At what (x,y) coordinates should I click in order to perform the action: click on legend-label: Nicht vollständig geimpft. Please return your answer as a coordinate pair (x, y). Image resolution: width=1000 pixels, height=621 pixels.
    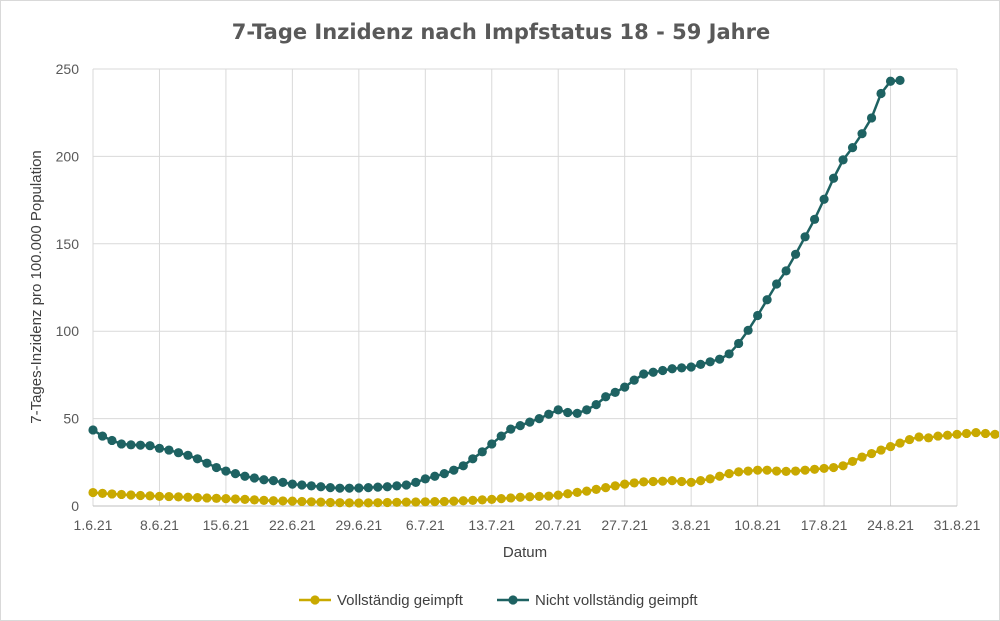
    Looking at the image, I should click on (616, 600).